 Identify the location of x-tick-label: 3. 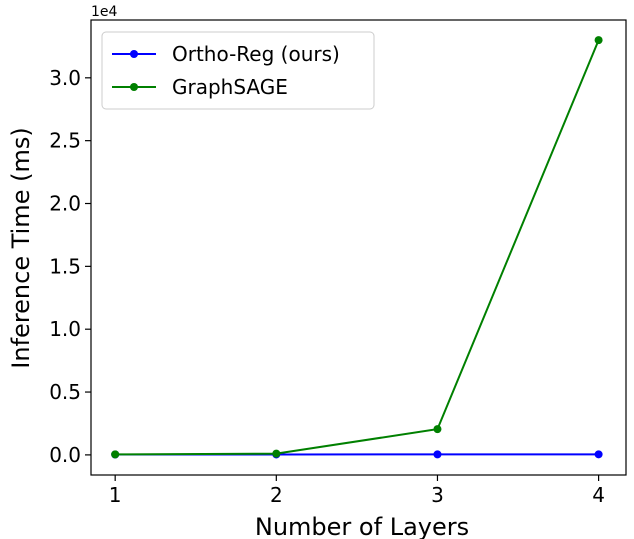
(437, 495).